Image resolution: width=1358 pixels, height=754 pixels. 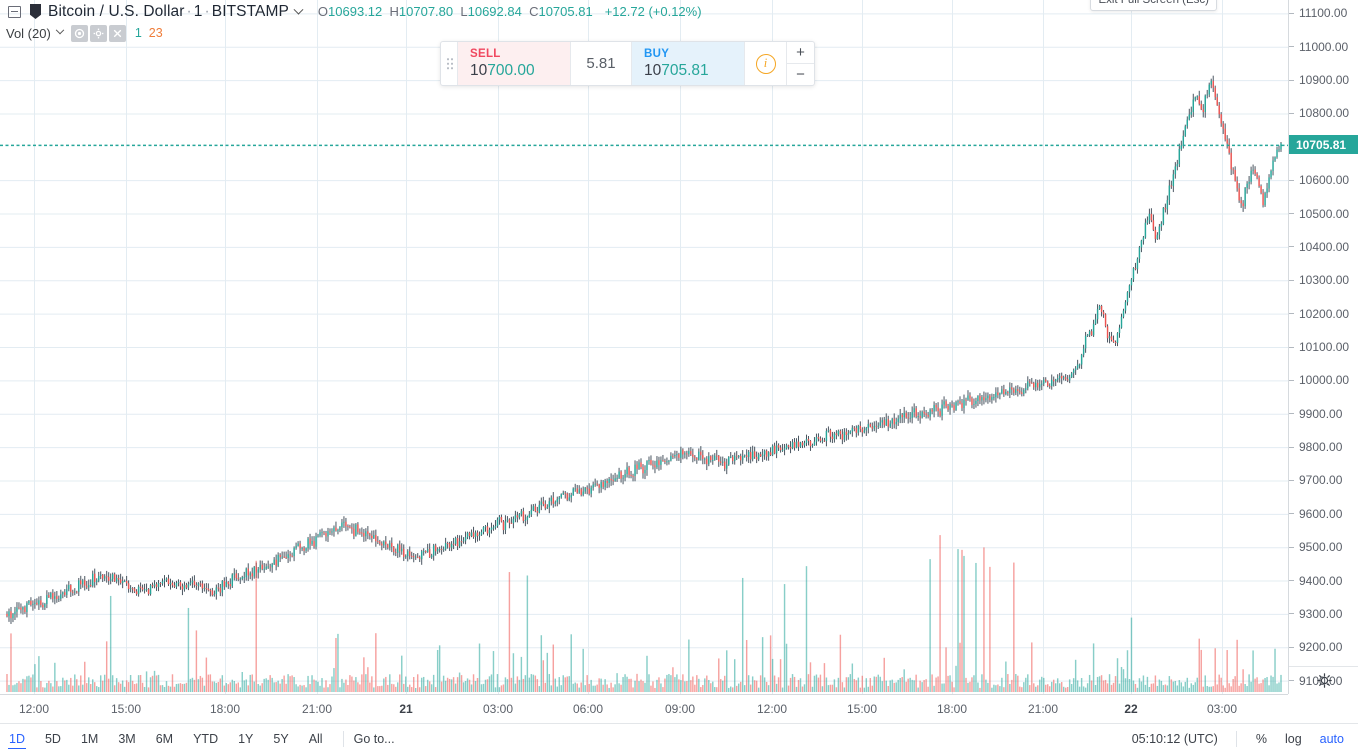 I want to click on decrease-button: −, so click(x=800, y=74).